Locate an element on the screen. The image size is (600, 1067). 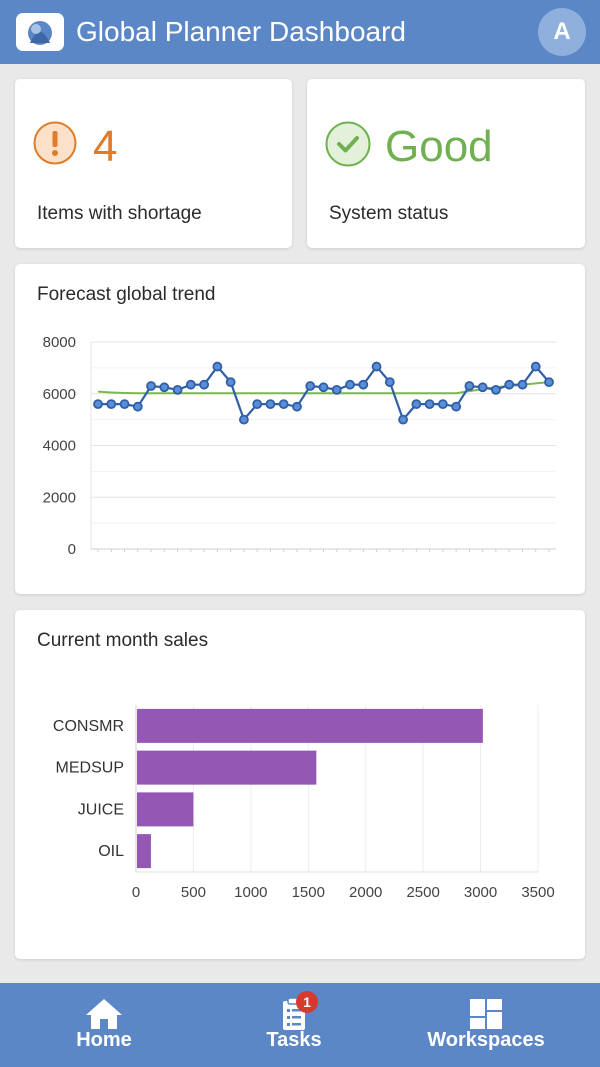
system-status-card: Good System status is located at coordinates (446, 163).